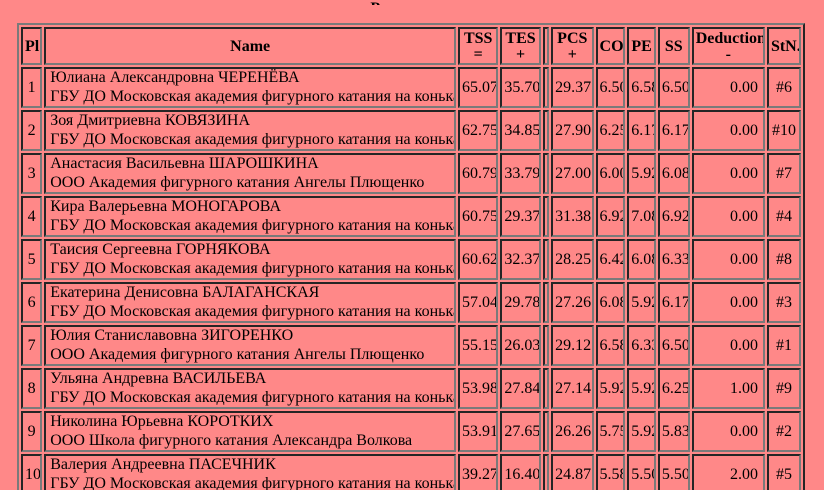 Image resolution: width=824 pixels, height=490 pixels. What do you see at coordinates (673, 388) in the screenshot?
I see `ss-cell: 6.25` at bounding box center [673, 388].